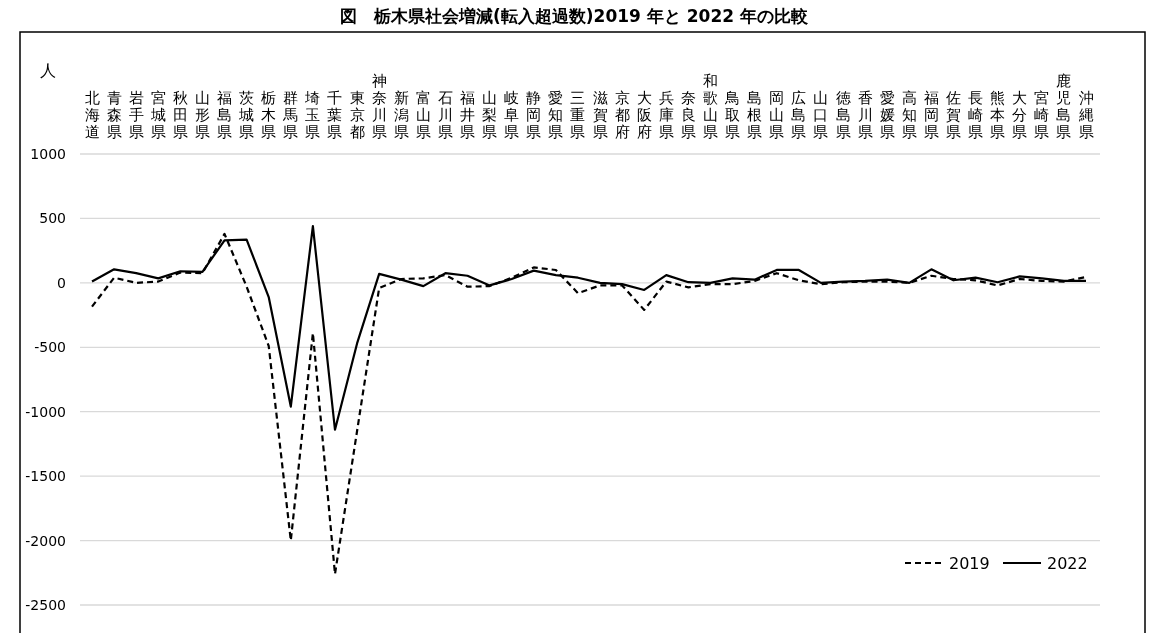 Image resolution: width=1149 pixels, height=633 pixels. What do you see at coordinates (225, 115) in the screenshot?
I see `x-tick-label: 福島県` at bounding box center [225, 115].